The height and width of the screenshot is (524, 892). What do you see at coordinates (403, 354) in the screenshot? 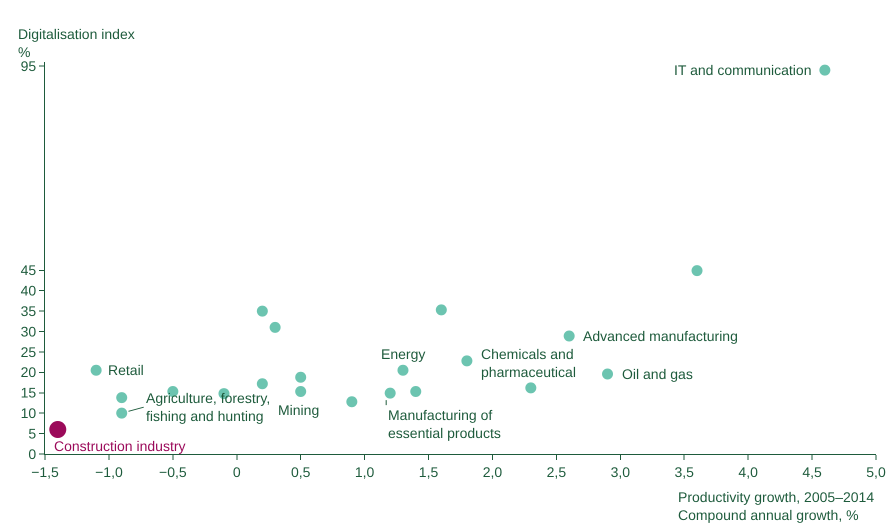
I see `annotation: Energy` at bounding box center [403, 354].